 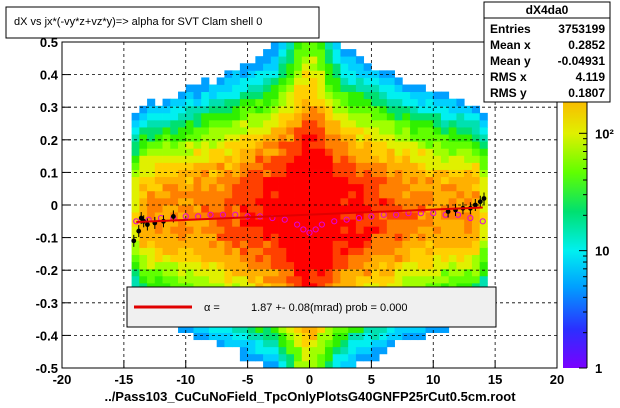 What do you see at coordinates (510, 29) in the screenshot?
I see `stats-label: Entries` at bounding box center [510, 29].